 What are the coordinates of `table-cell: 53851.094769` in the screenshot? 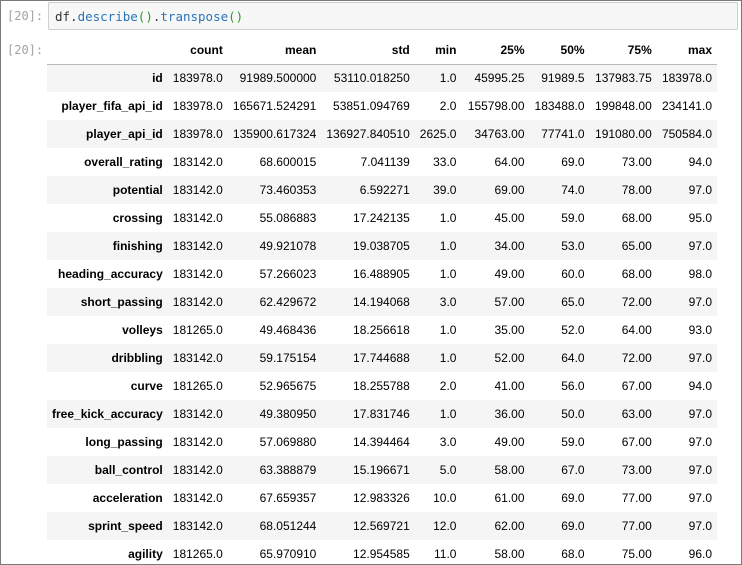 It's located at (371, 106).